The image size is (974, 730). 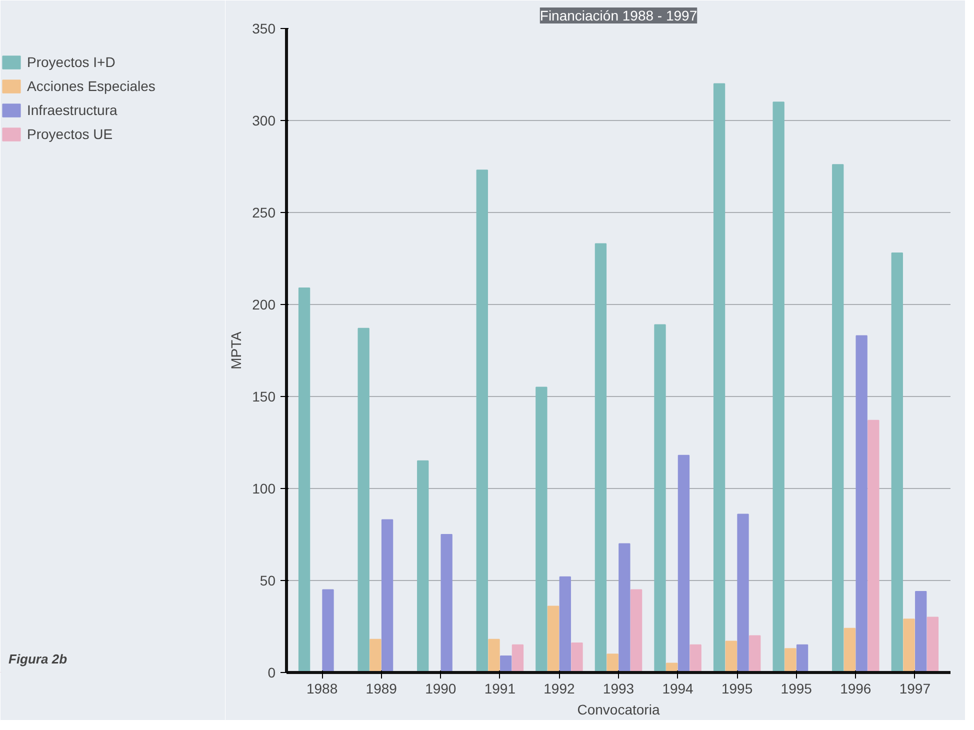 What do you see at coordinates (91, 86) in the screenshot?
I see `legend-label: Acciones Especiales` at bounding box center [91, 86].